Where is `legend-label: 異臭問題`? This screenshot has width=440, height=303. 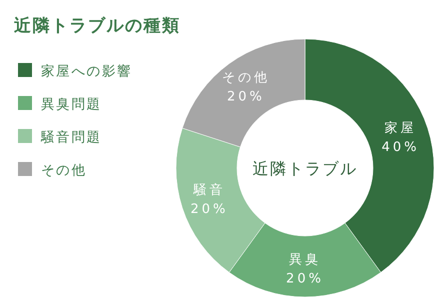
legend-label: 異臭問題 is located at coordinates (71, 104).